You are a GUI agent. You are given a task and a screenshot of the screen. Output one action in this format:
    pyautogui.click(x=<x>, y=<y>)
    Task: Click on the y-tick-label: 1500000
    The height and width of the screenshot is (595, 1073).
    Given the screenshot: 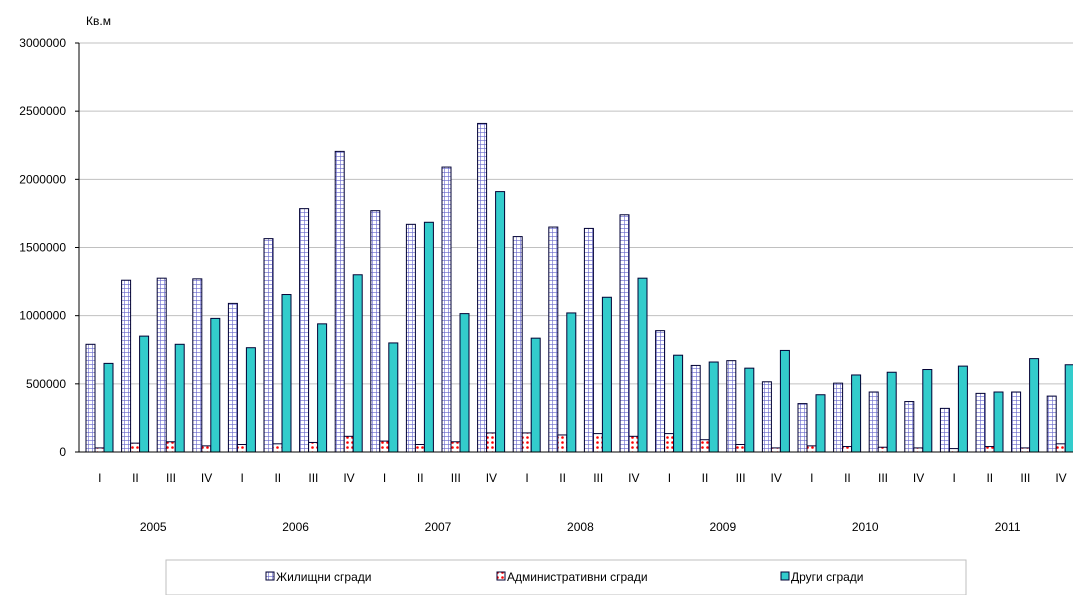 What is the action you would take?
    pyautogui.click(x=42, y=248)
    